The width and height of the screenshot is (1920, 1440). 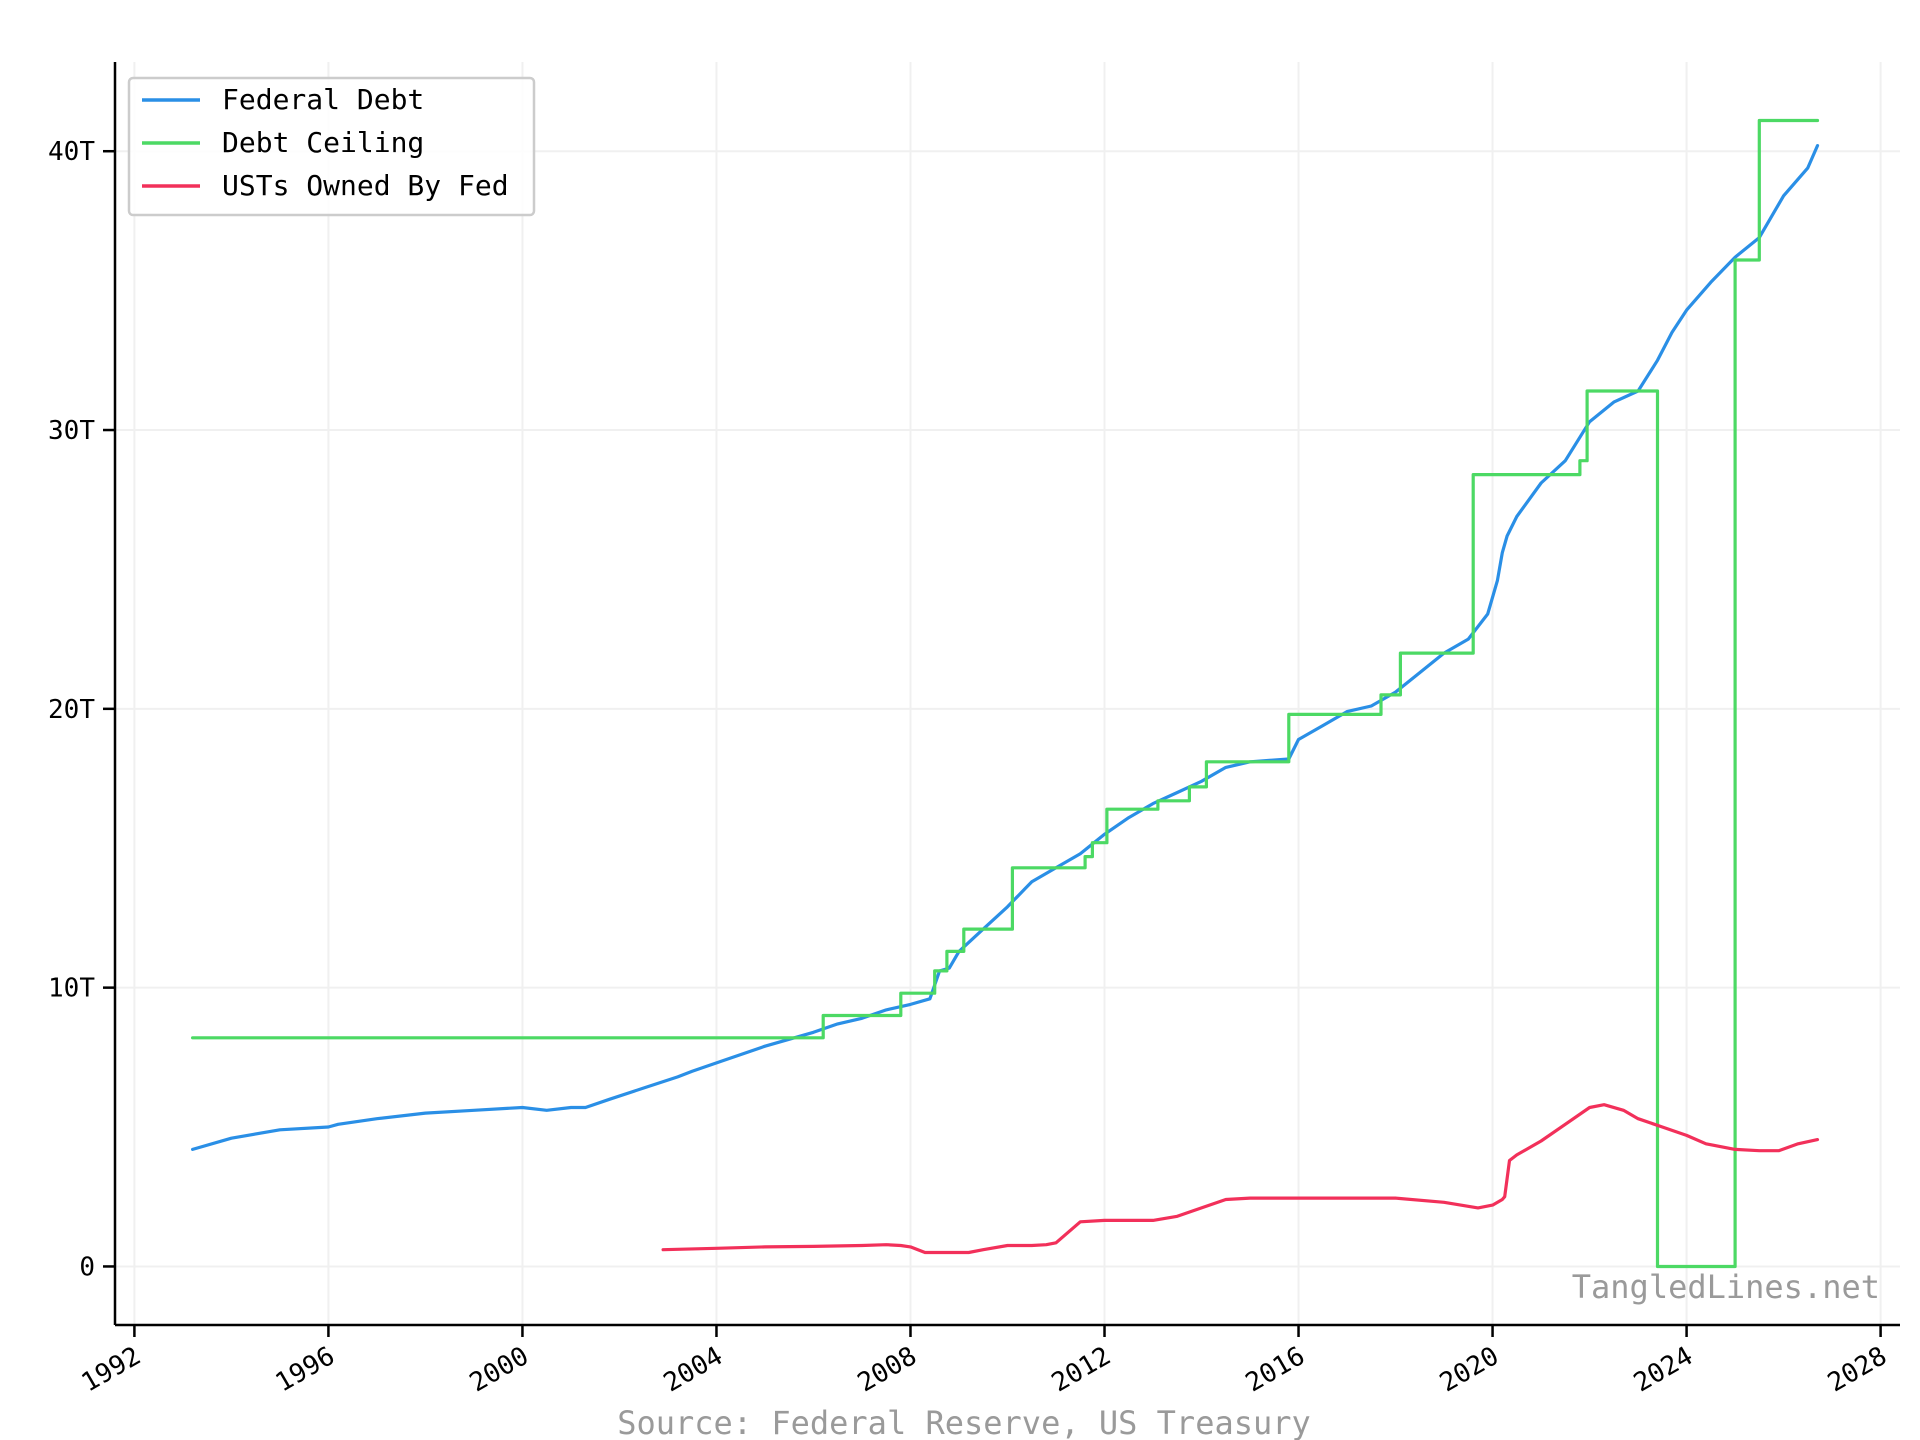 What do you see at coordinates (305, 1369) in the screenshot?
I see `x-tick-label: 1996` at bounding box center [305, 1369].